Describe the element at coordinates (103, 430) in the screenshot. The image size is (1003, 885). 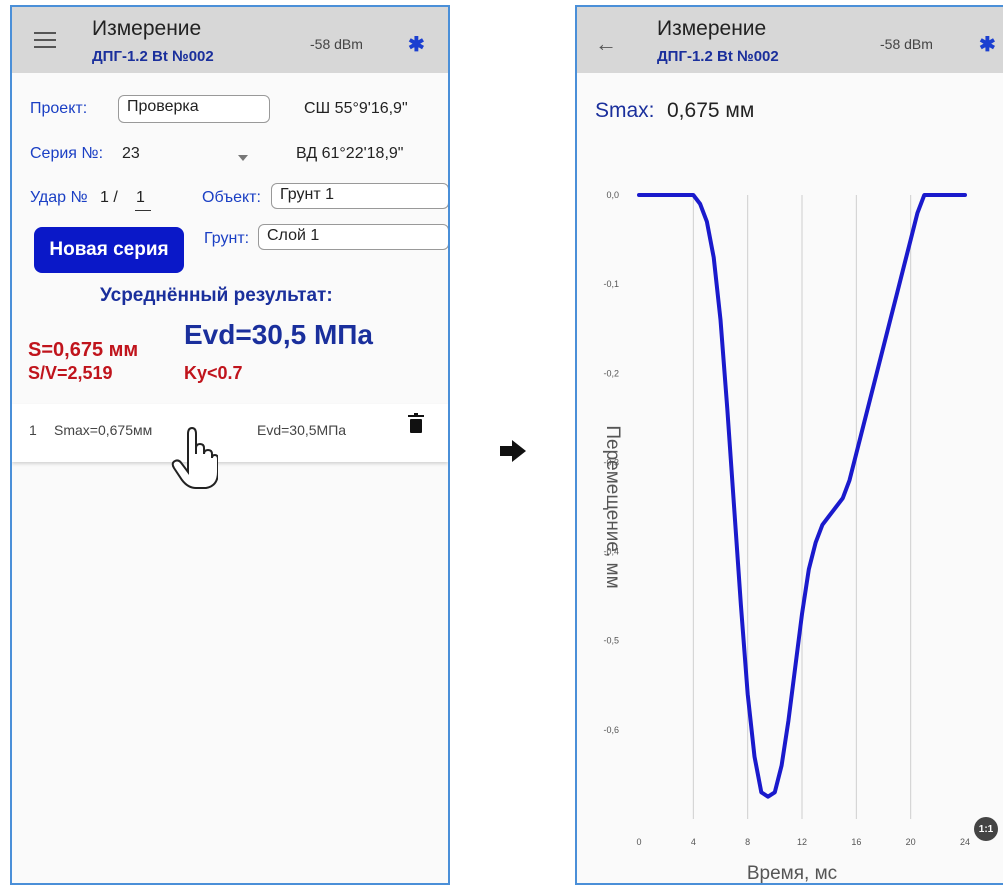
I see `list-item-smax: Smax=0,675мм` at that location.